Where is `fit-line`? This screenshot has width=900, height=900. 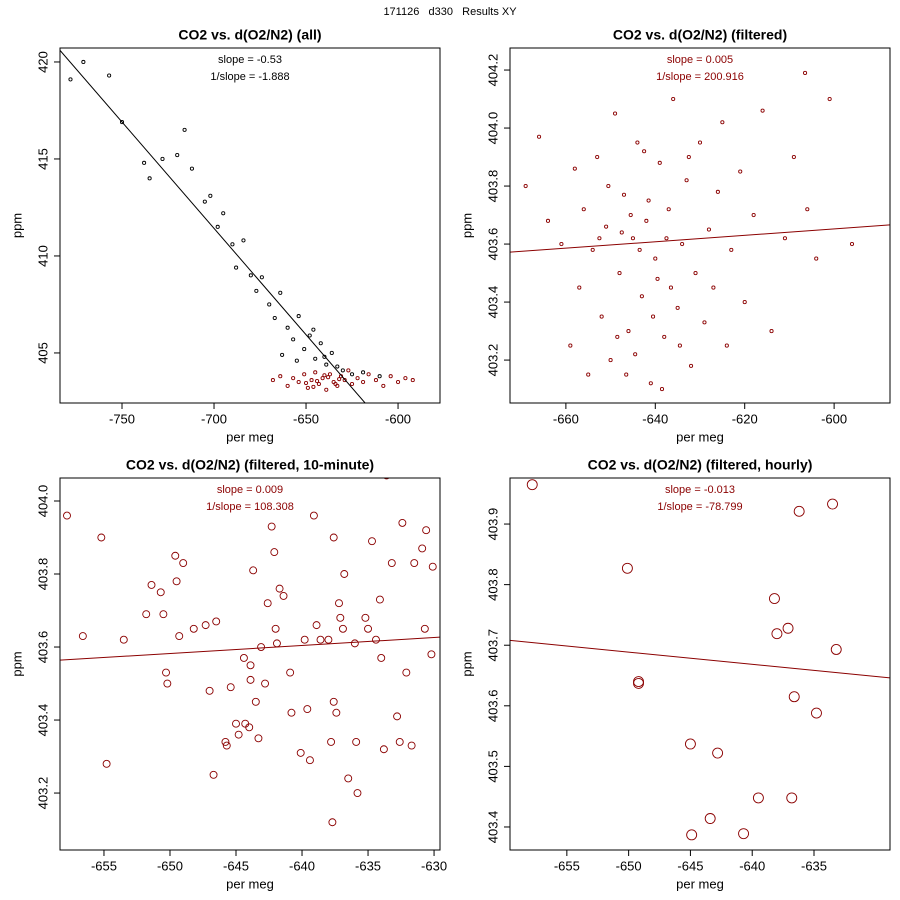 fit-line is located at coordinates (700, 238).